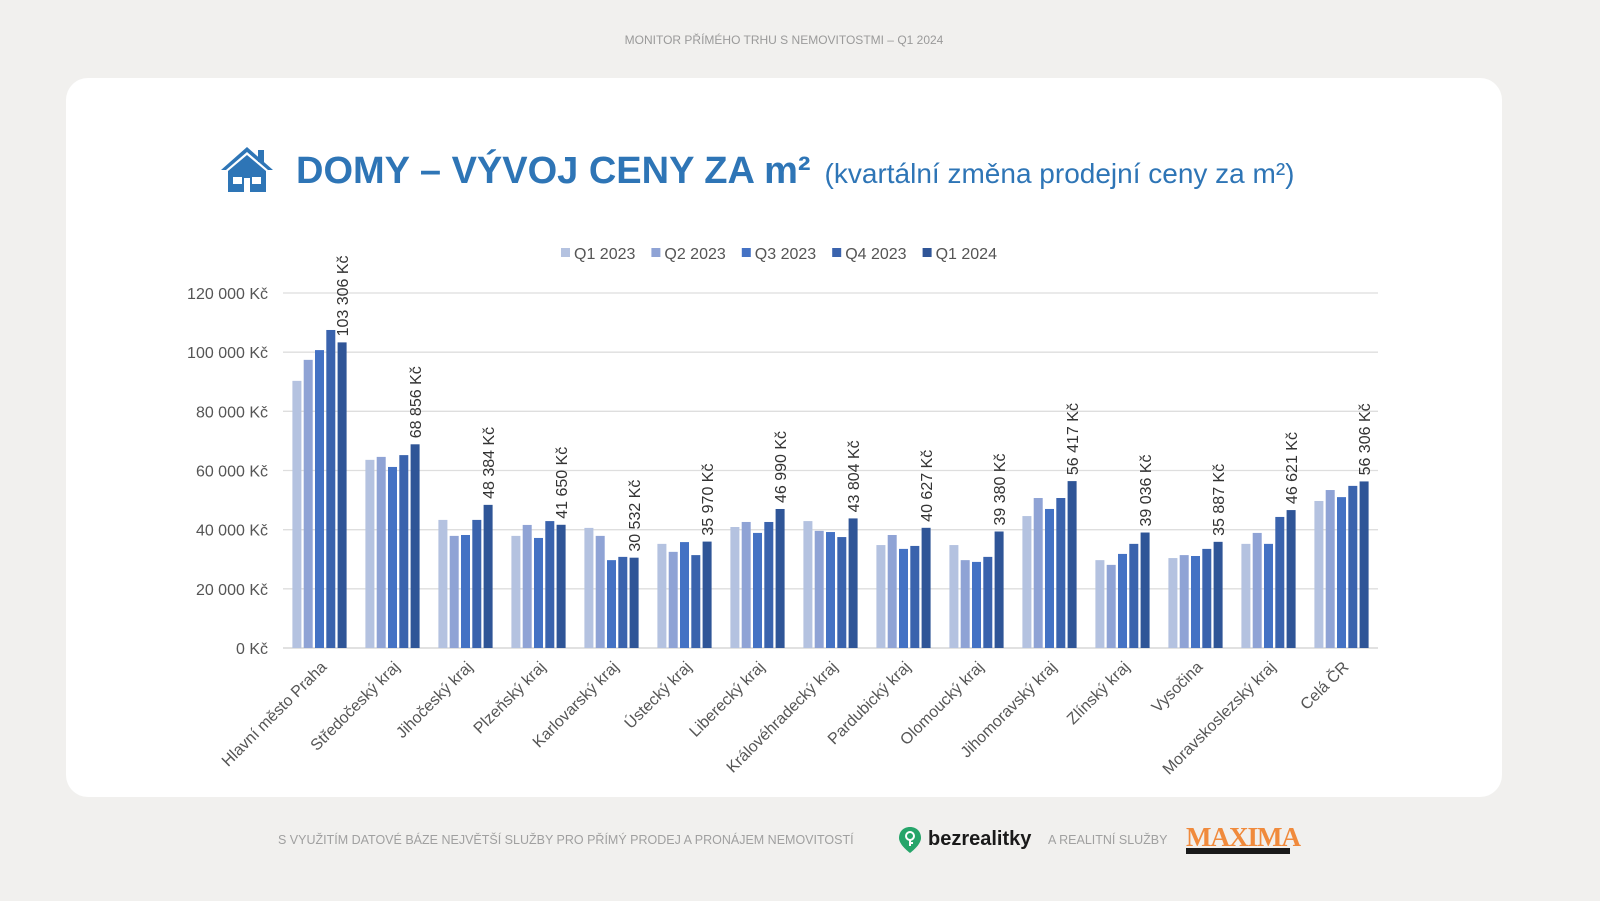  What do you see at coordinates (927, 486) in the screenshot?
I see `data-label: 40 627 Kč` at bounding box center [927, 486].